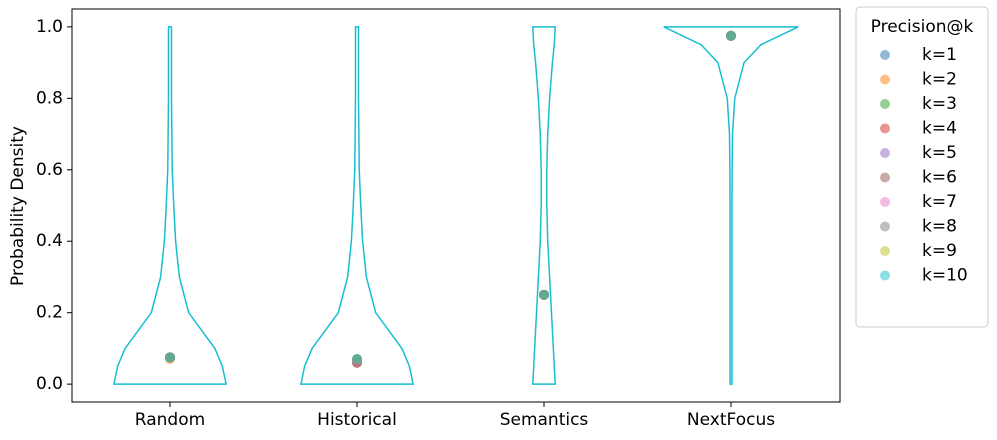  What do you see at coordinates (939, 104) in the screenshot?
I see `legend-label: k=3` at bounding box center [939, 104].